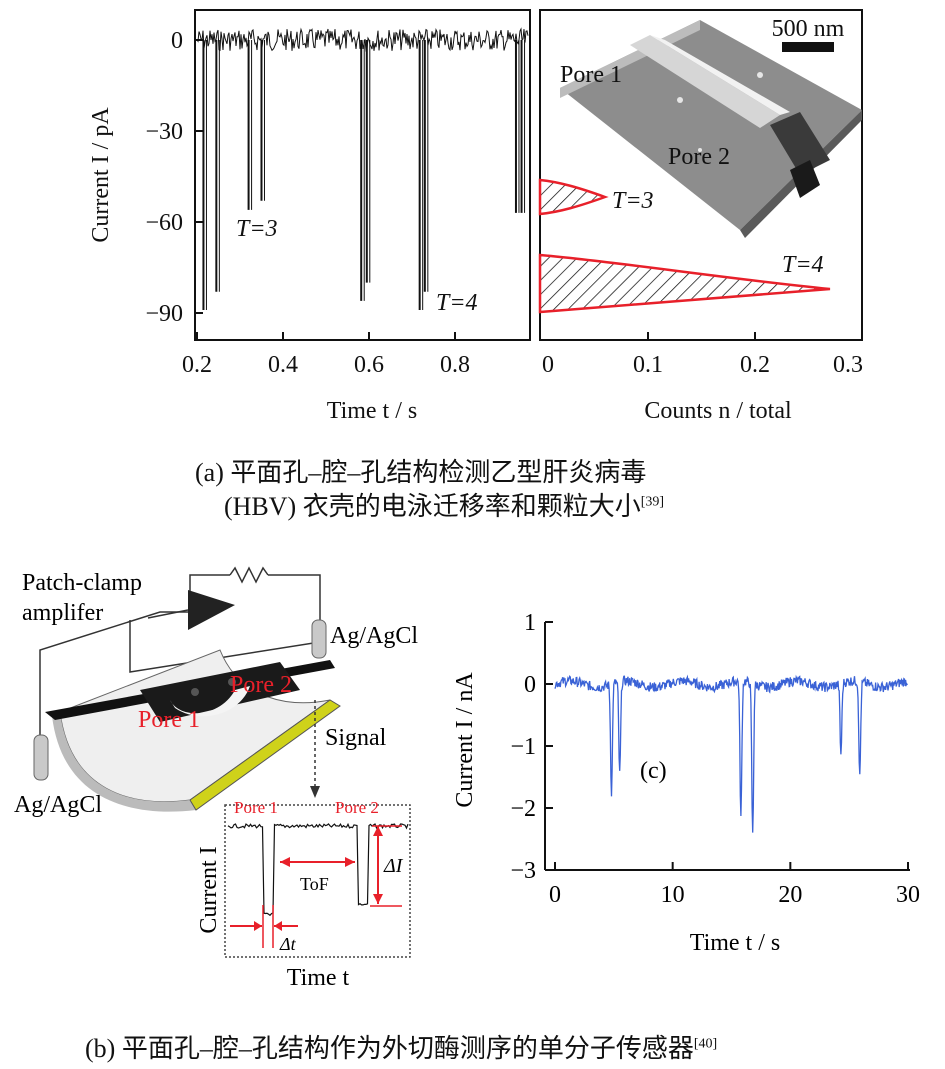  What do you see at coordinates (591, 75) in the screenshot?
I see `afm-pore1-label: Pore 1` at bounding box center [591, 75].